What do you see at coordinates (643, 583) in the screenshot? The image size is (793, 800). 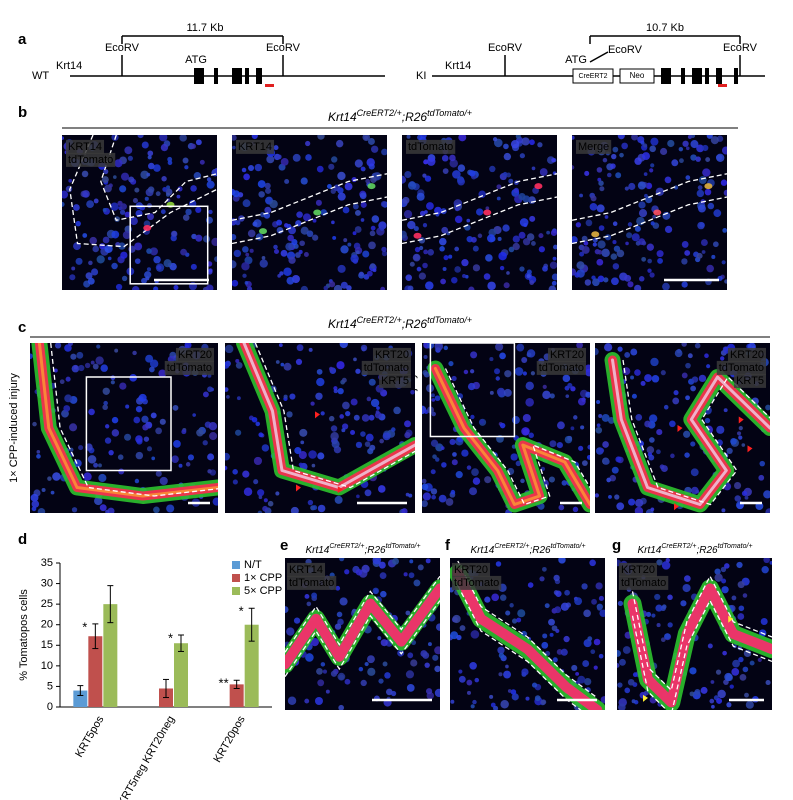 I see `stain-label: tdTomato` at bounding box center [643, 583].